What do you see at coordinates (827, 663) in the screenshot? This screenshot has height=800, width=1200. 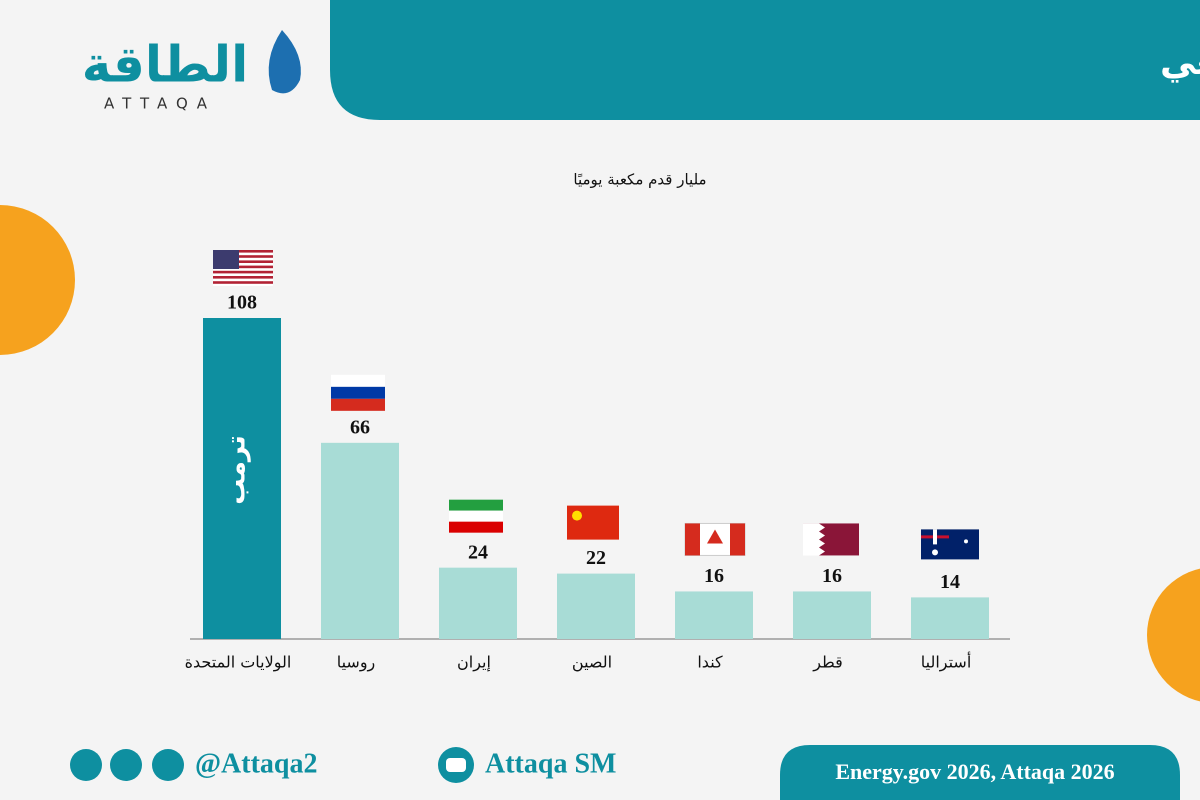 I see `category-label: قطر` at bounding box center [827, 663].